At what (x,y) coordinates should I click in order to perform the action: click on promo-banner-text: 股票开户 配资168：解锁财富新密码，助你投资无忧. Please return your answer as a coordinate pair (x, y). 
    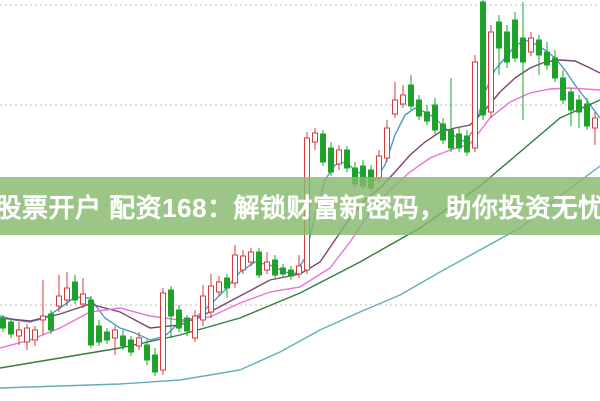
    Looking at the image, I should click on (300, 207).